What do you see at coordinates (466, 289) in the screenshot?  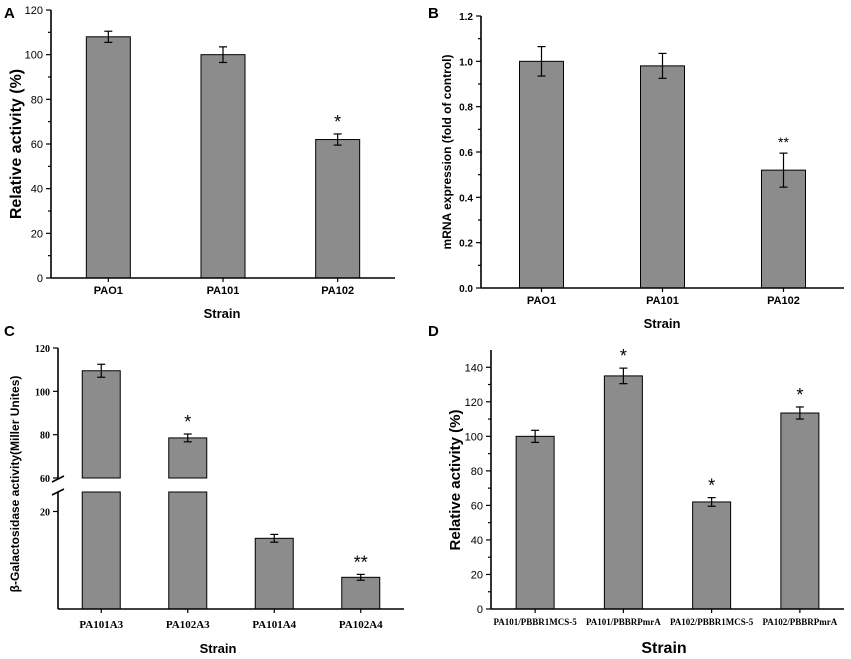 I see `pb-ytick-label-0: 0.0` at bounding box center [466, 289].